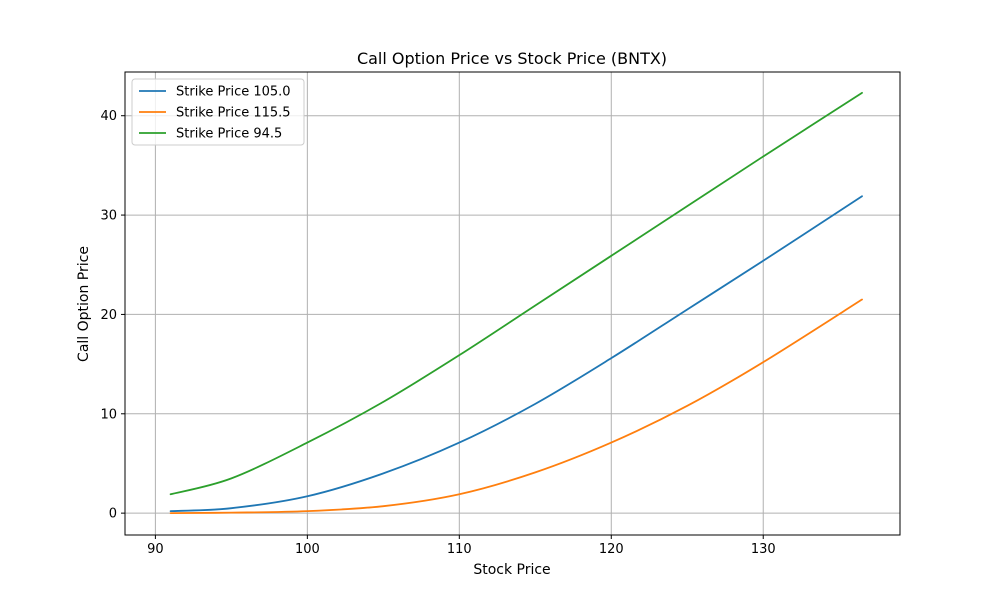 The image size is (1000, 600). I want to click on x-axis-label: Stock Price, so click(511, 570).